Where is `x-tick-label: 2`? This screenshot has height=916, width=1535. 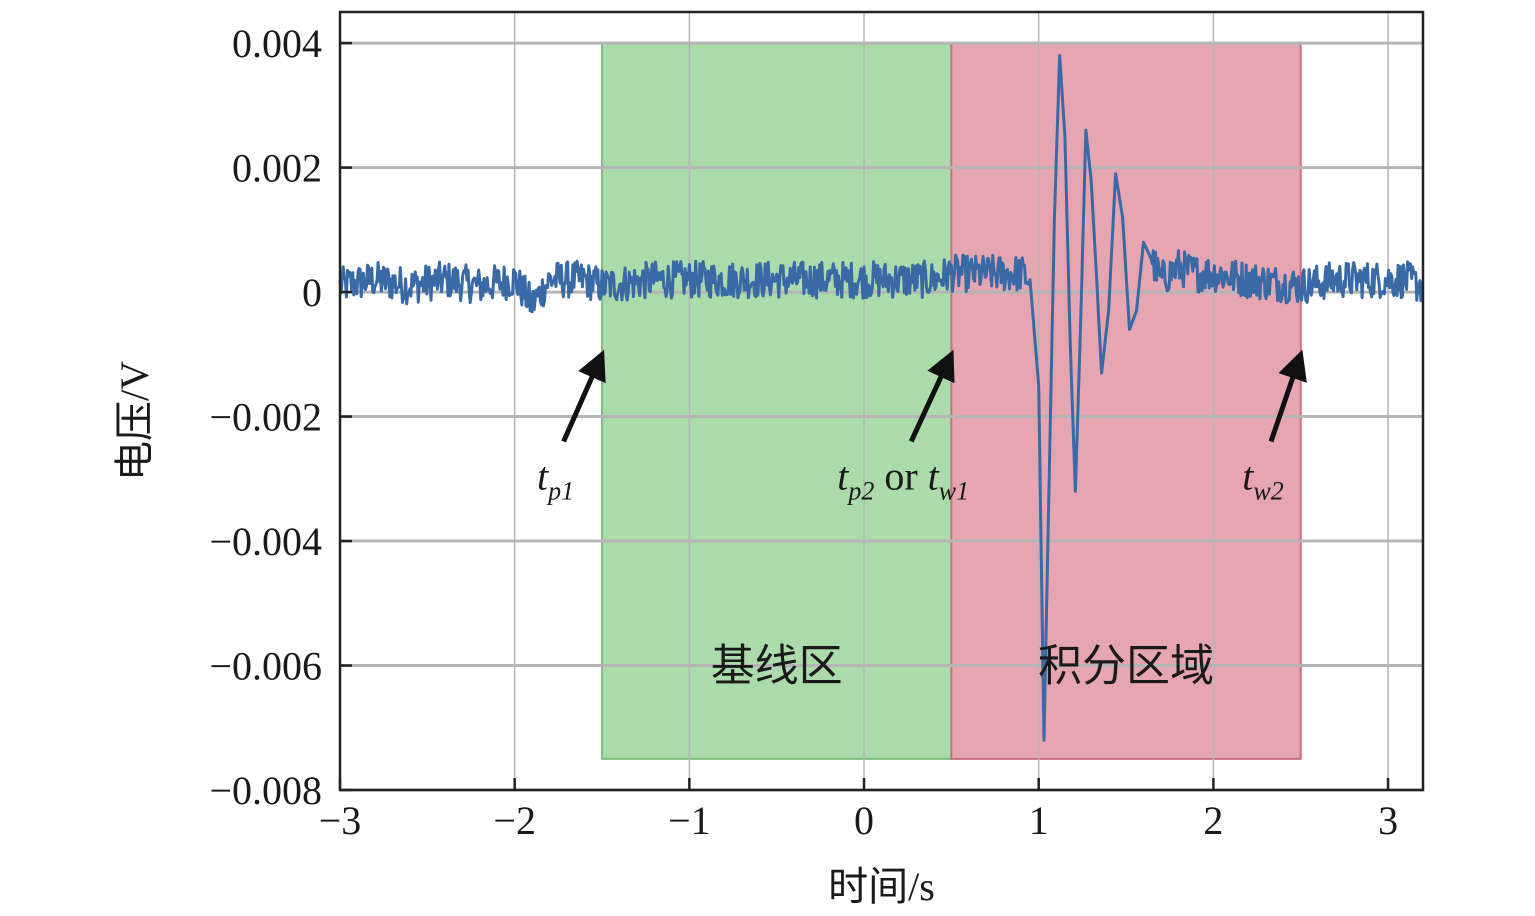
x-tick-label: 2 is located at coordinates (1213, 820).